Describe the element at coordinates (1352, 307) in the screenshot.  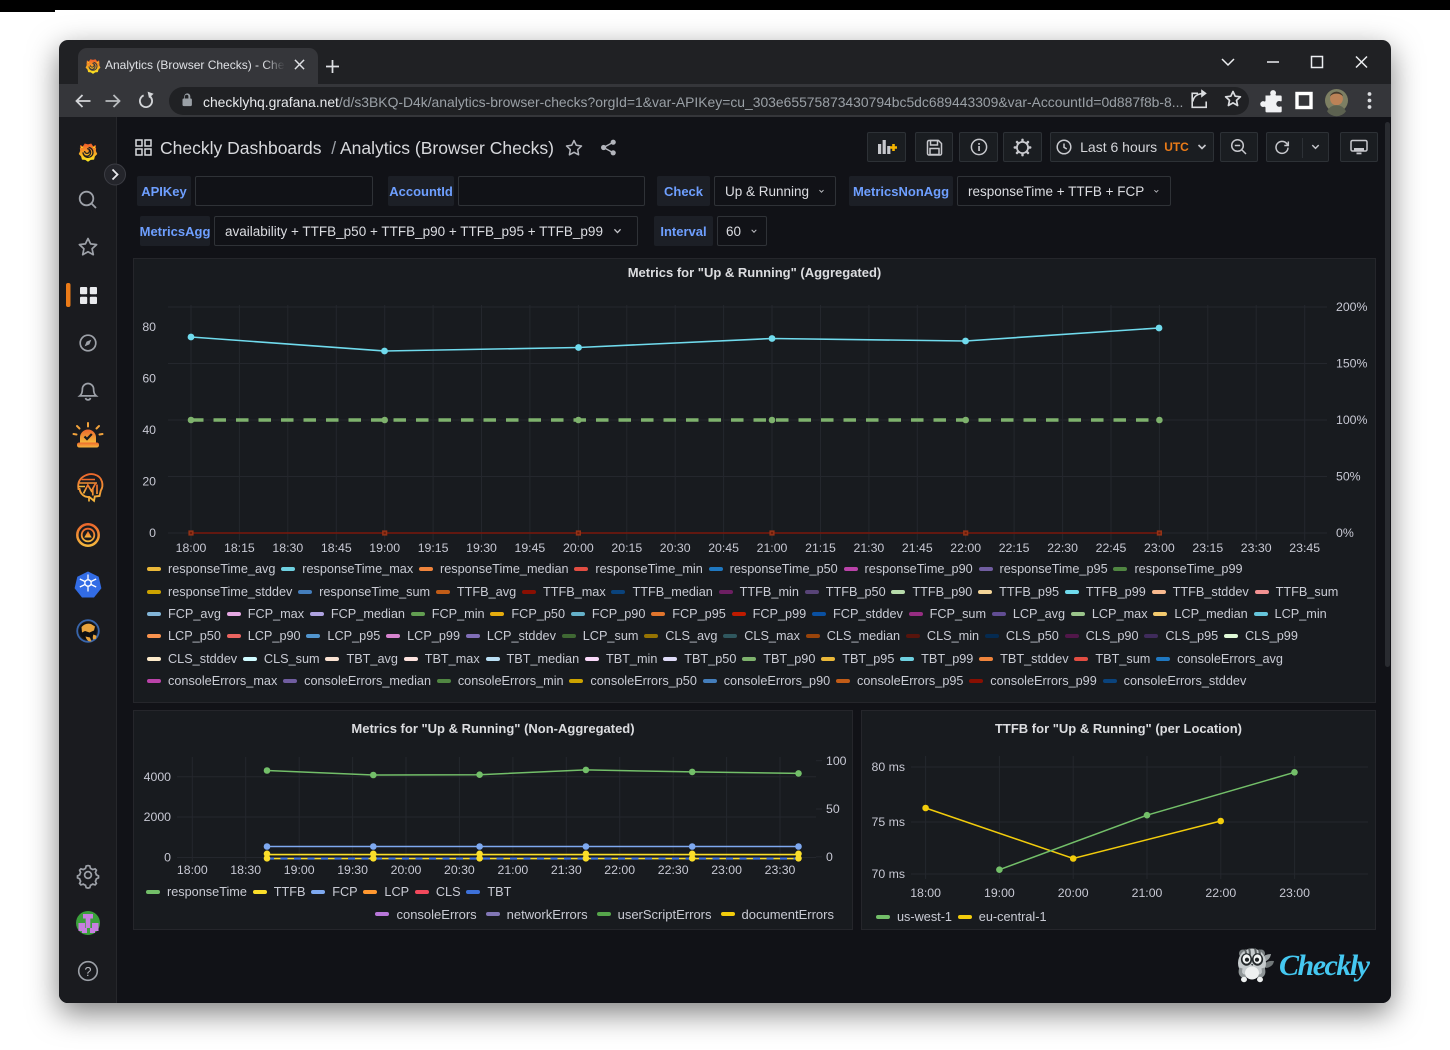
I see `svg-text: 200%` at that location.